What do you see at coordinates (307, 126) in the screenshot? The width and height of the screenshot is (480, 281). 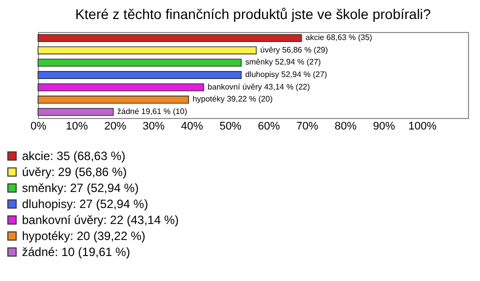 I see `x-tick-label: 70%` at bounding box center [307, 126].